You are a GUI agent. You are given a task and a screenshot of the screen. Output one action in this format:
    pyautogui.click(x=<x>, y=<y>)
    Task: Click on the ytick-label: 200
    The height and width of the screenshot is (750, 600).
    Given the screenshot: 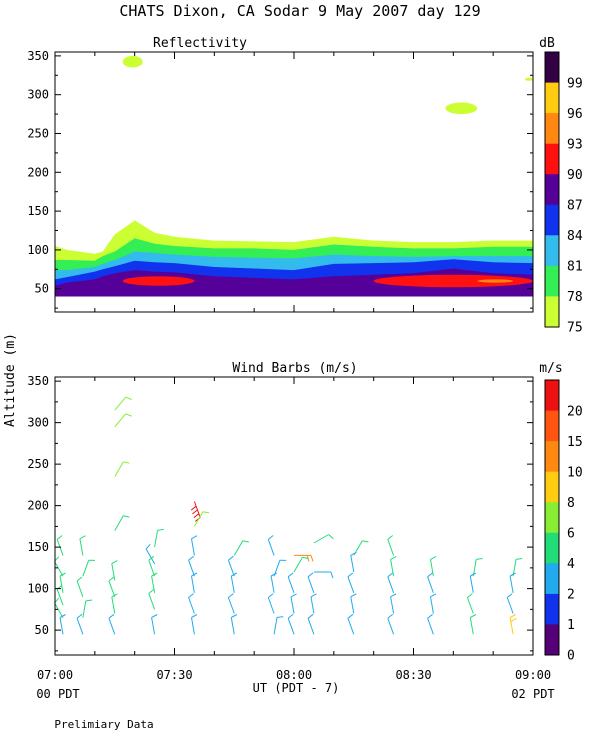 What is the action you would take?
    pyautogui.click(x=38, y=172)
    